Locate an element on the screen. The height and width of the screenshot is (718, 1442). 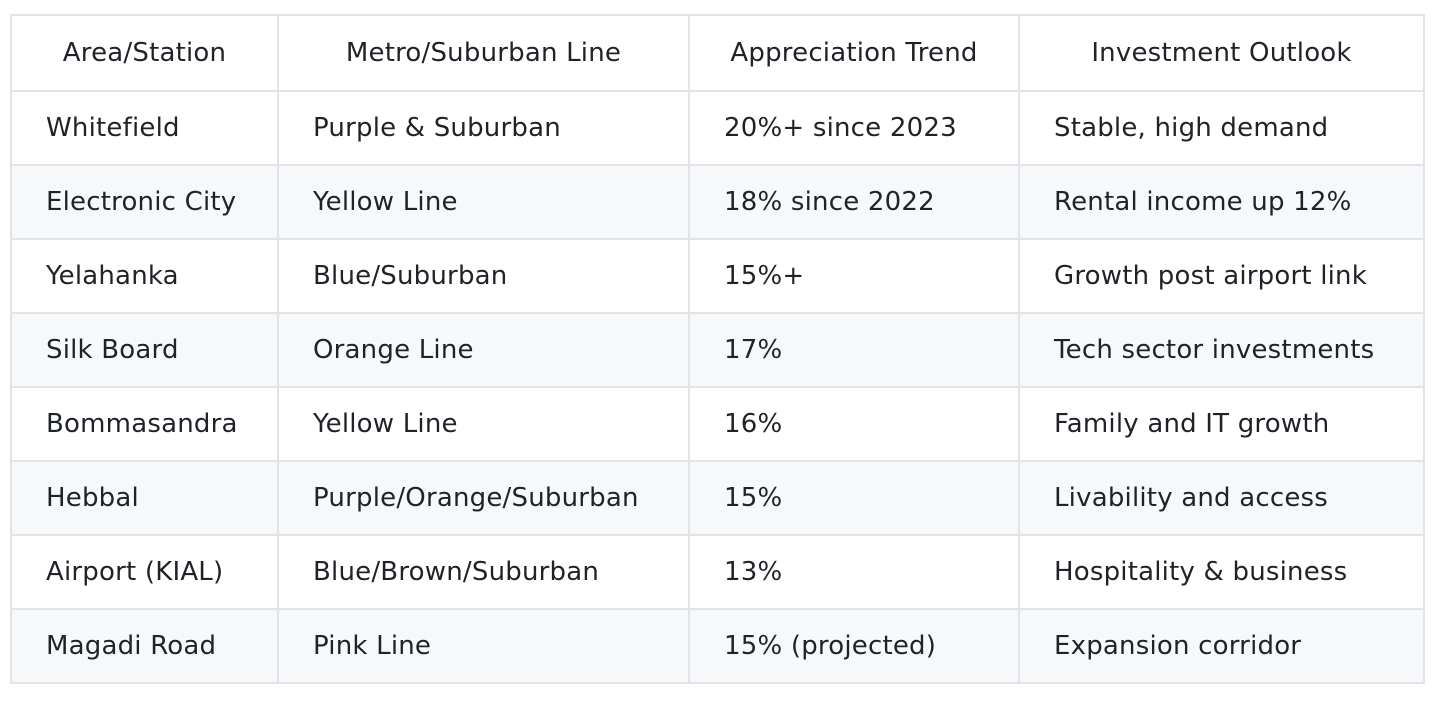
header-investment-outlook: Investment Outlook is located at coordinates (1221, 53).